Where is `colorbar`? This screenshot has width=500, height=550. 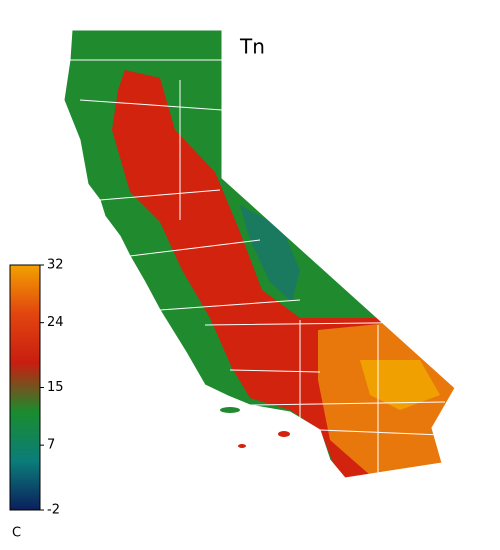 colorbar is located at coordinates (25, 387).